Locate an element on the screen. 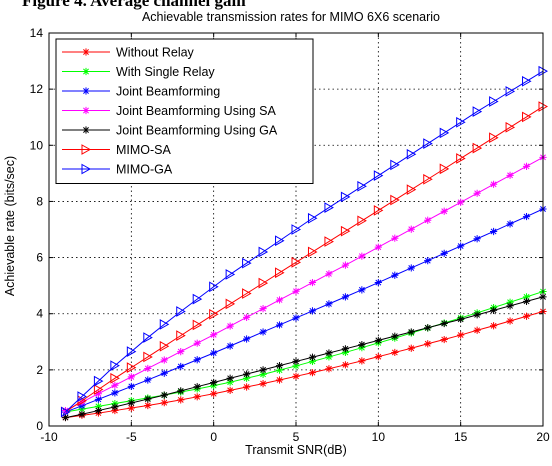 Image resolution: width=552 pixels, height=466 pixels. legend-label: Joint Beamforming Using GA is located at coordinates (197, 131).